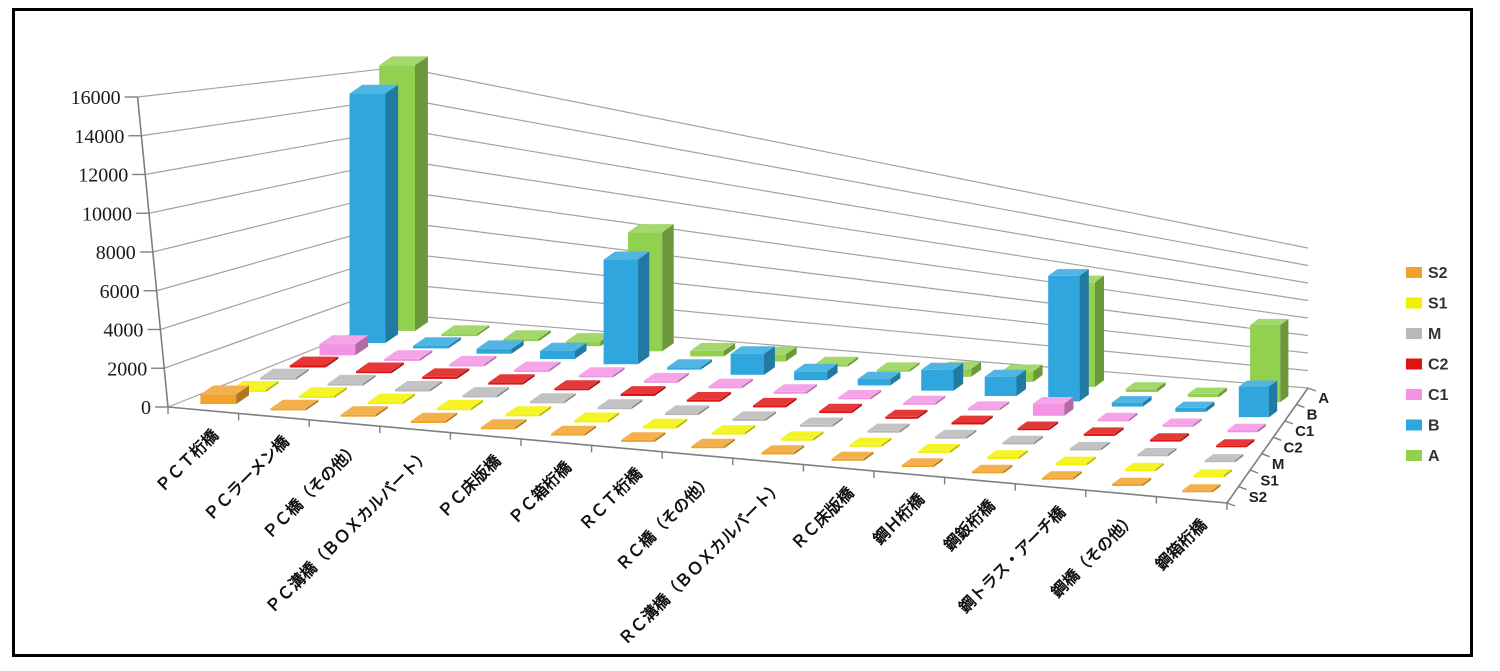  Describe the element at coordinates (120, 292) in the screenshot. I see `y-axis-tick-label: 6000` at that location.